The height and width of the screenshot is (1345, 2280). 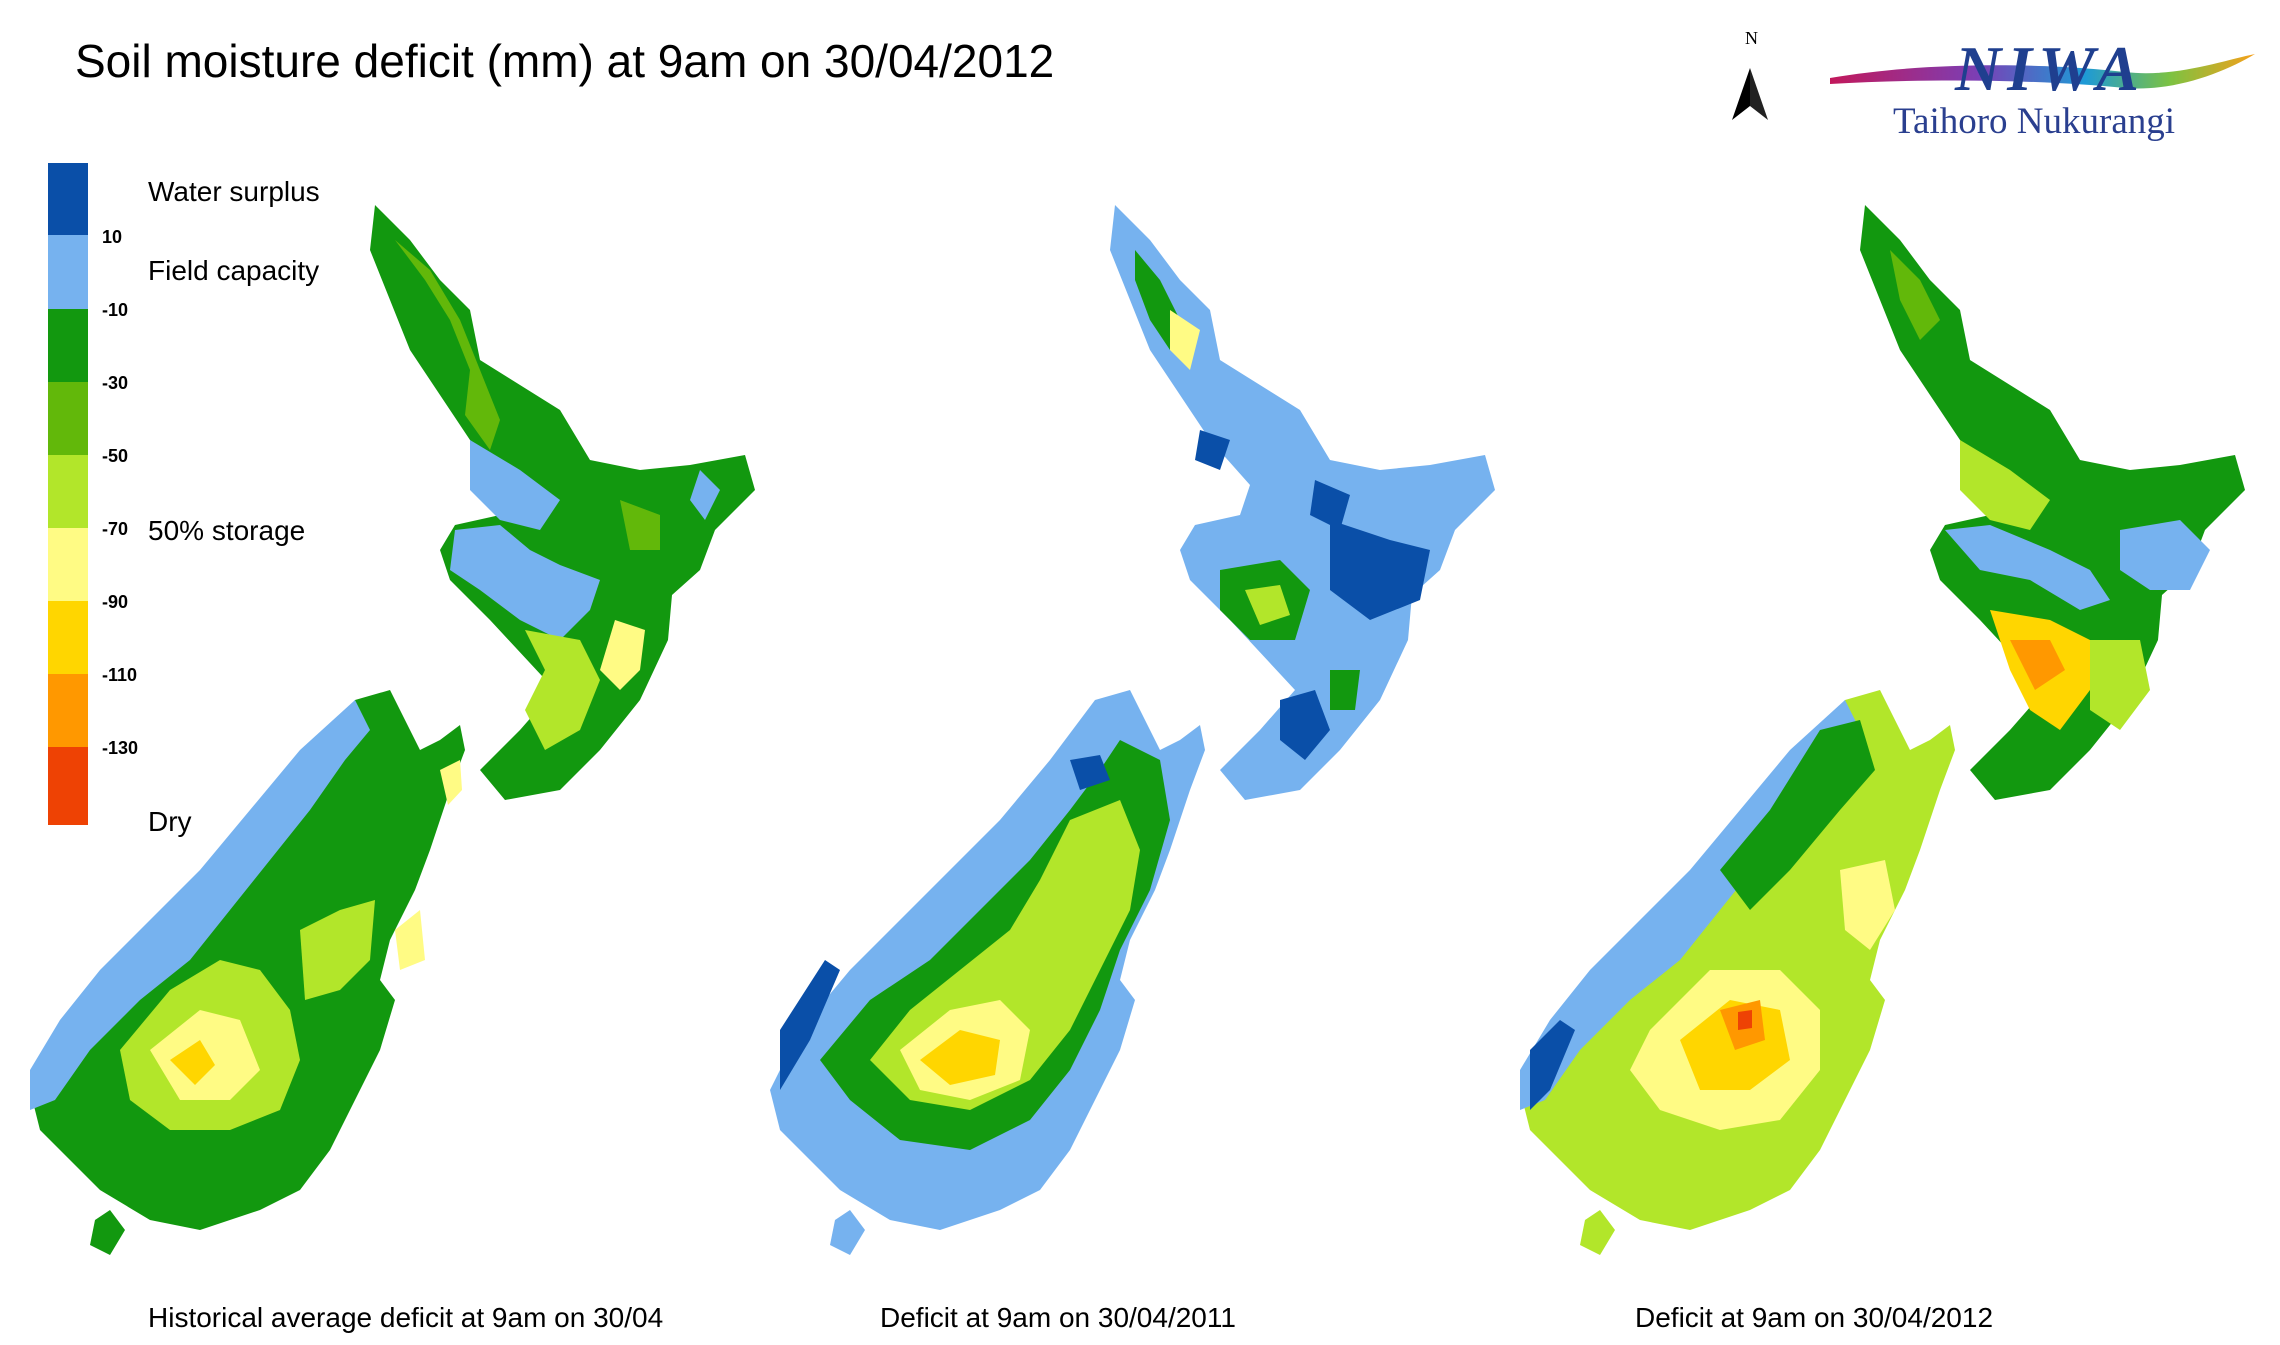 I want to click on legend-swatch-m110, so click(x=68, y=710).